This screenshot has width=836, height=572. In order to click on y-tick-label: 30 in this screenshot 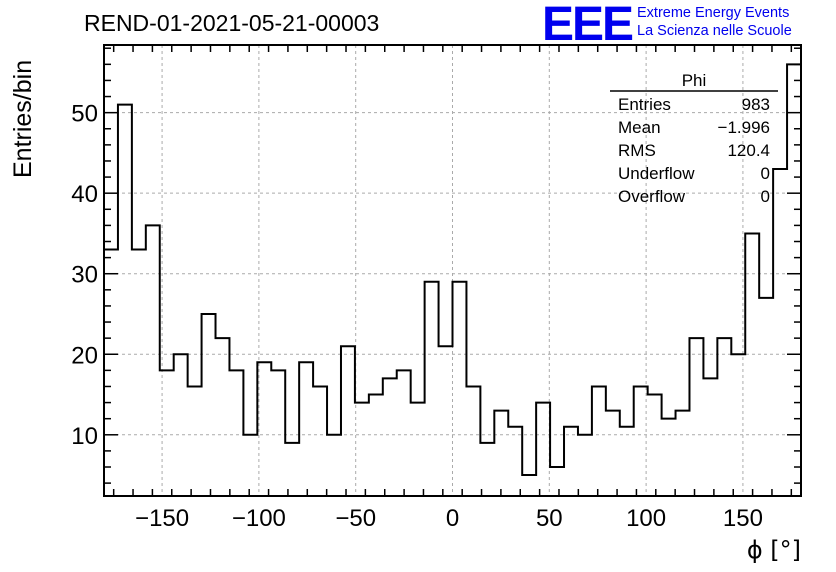, I will do `click(84, 275)`.